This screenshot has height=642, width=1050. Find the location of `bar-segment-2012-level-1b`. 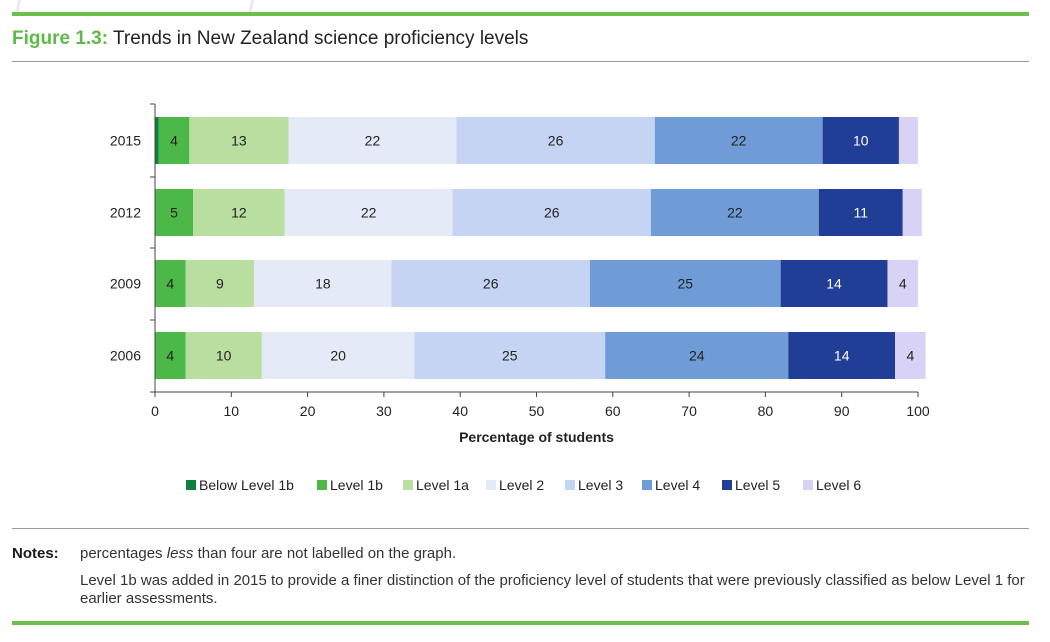

bar-segment-2012-level-1b is located at coordinates (174, 212).